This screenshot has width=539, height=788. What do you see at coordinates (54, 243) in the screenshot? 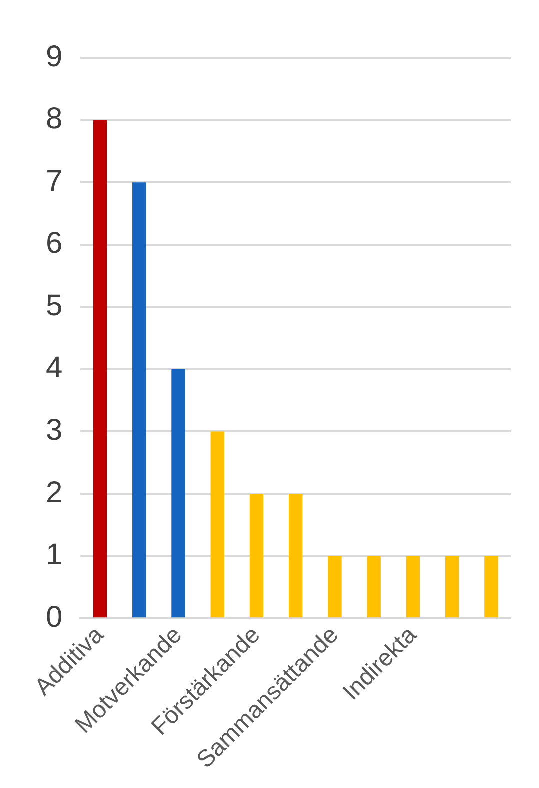
I see `y-tick-label: 6` at bounding box center [54, 243].